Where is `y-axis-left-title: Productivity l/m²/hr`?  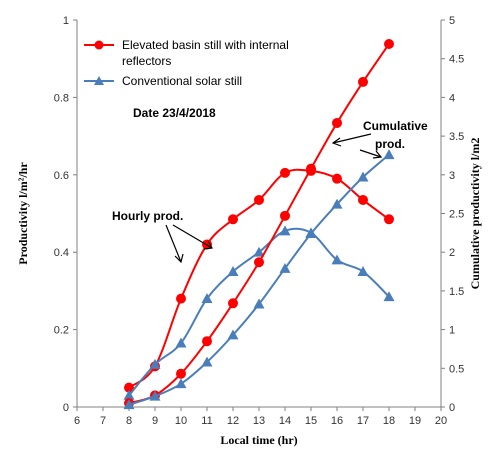 y-axis-left-title: Productivity l/m²/hr is located at coordinates (23, 213).